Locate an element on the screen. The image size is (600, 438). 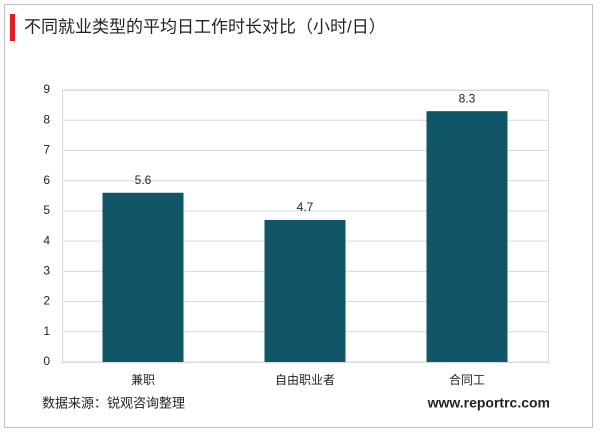
y-tick-label: 1 is located at coordinates (46, 331).